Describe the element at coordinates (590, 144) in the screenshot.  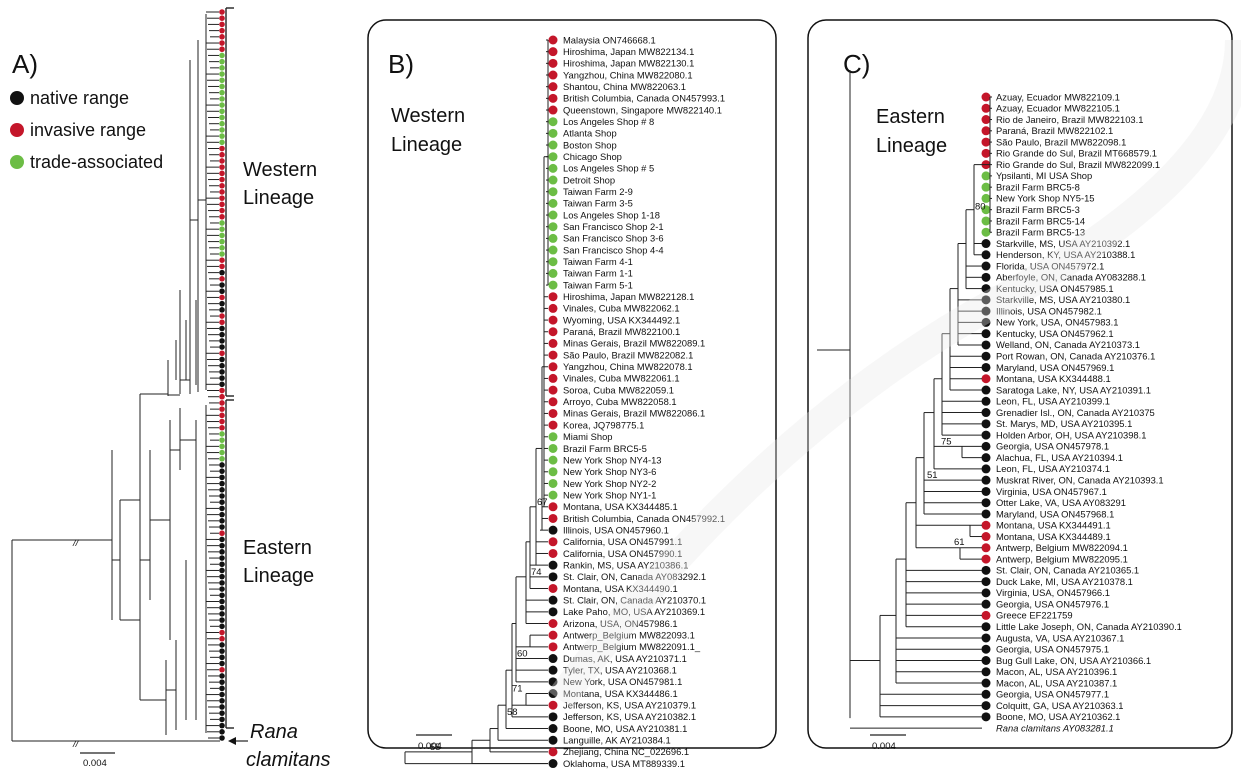
I see `panel-b-leaf-label: Boston Shop` at that location.